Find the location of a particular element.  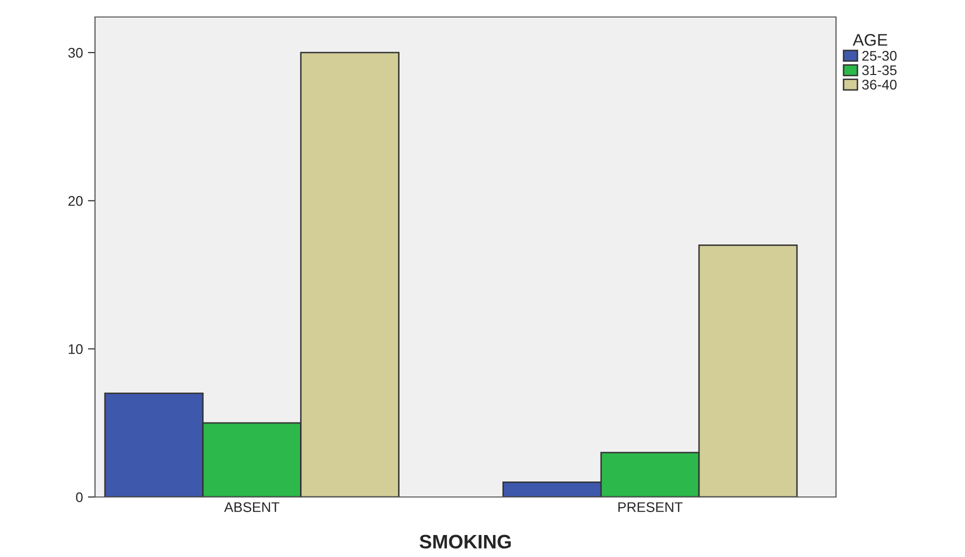

x-tick-label: ABSENT is located at coordinates (252, 507).